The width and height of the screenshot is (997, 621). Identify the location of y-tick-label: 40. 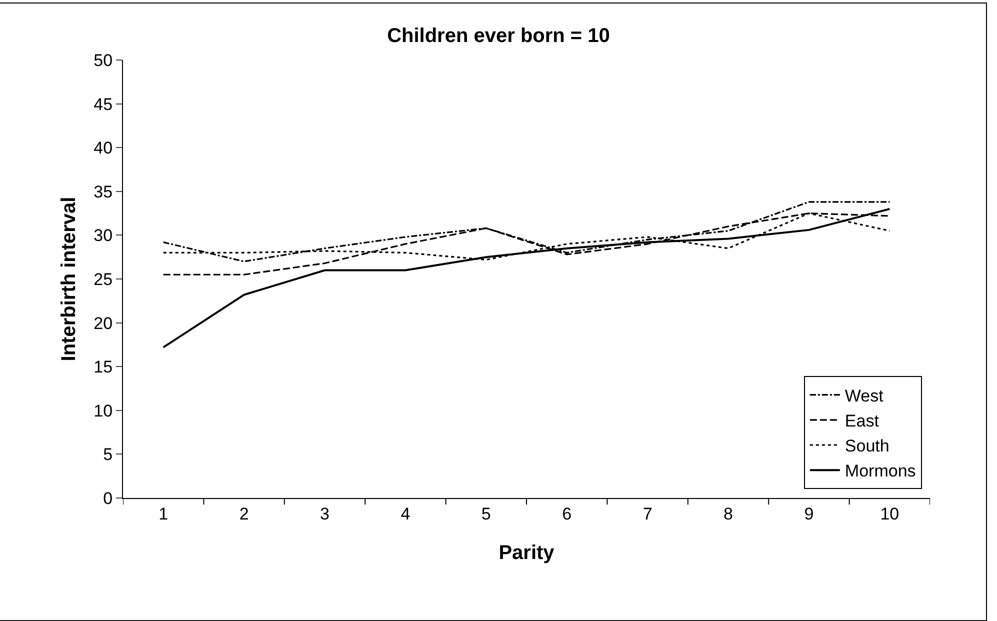
(103, 148).